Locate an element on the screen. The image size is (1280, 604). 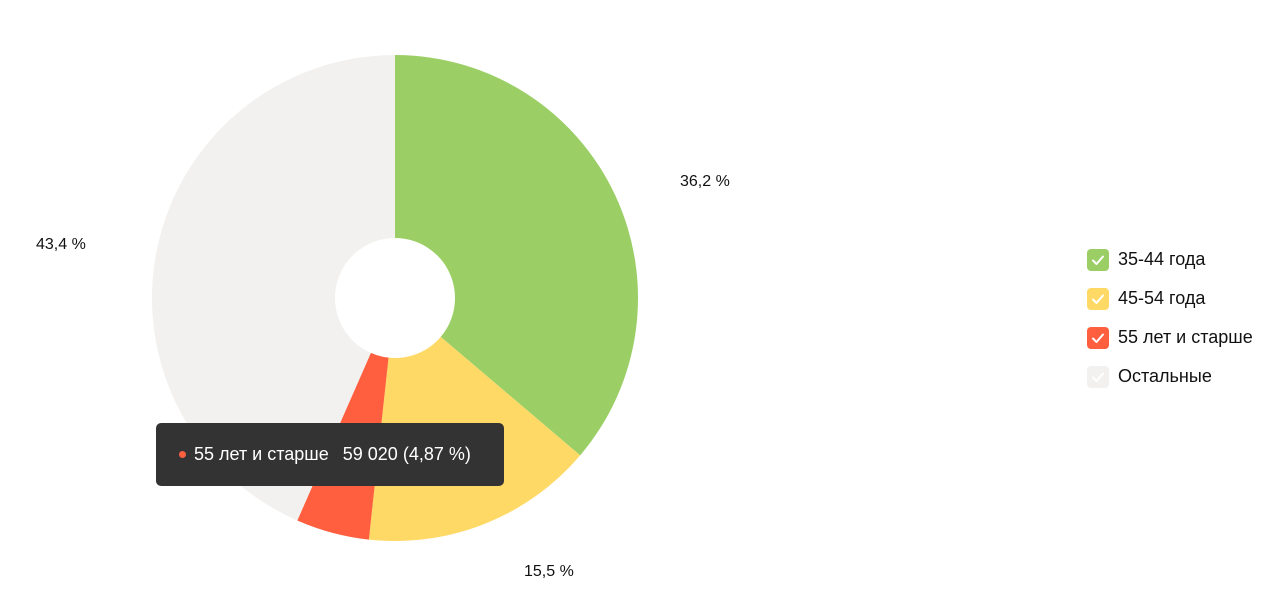
legend-item-55-plus: 55 лет и старше is located at coordinates (1182, 337).